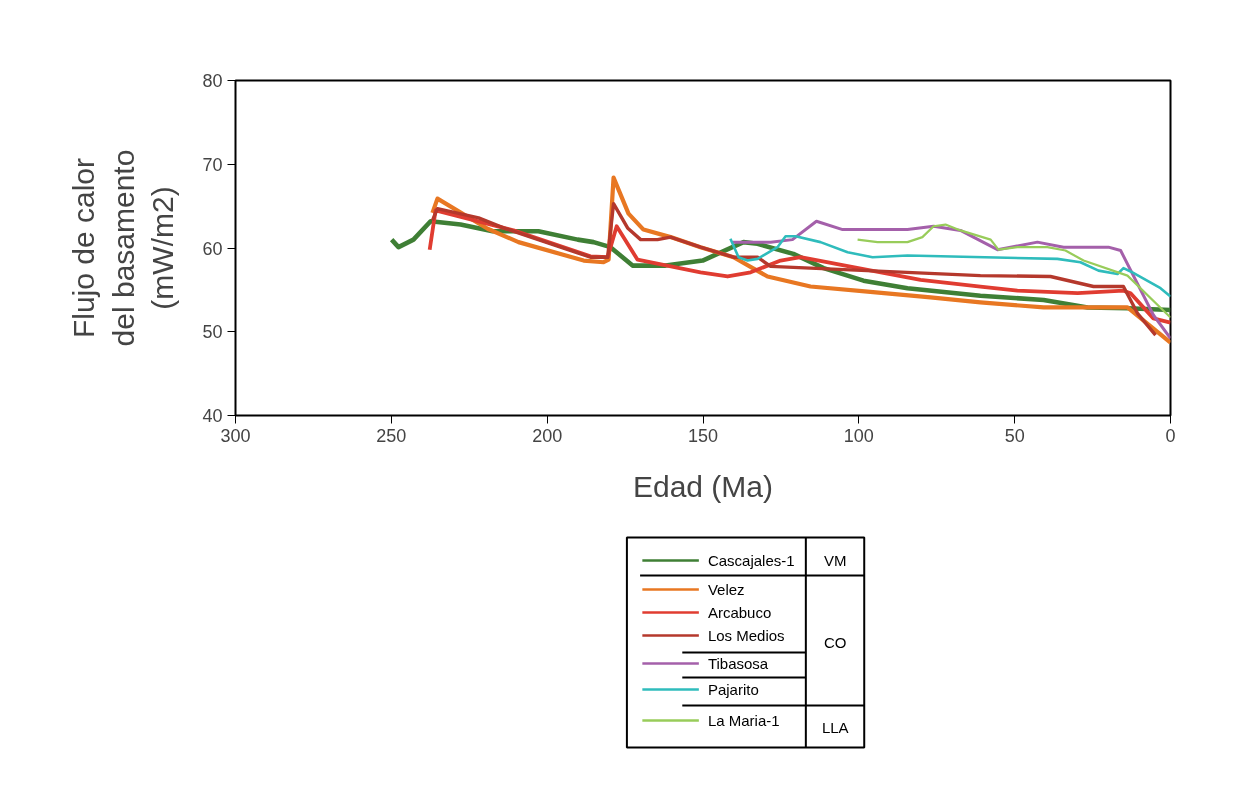  I want to click on y-tick-label: 70, so click(212, 164).